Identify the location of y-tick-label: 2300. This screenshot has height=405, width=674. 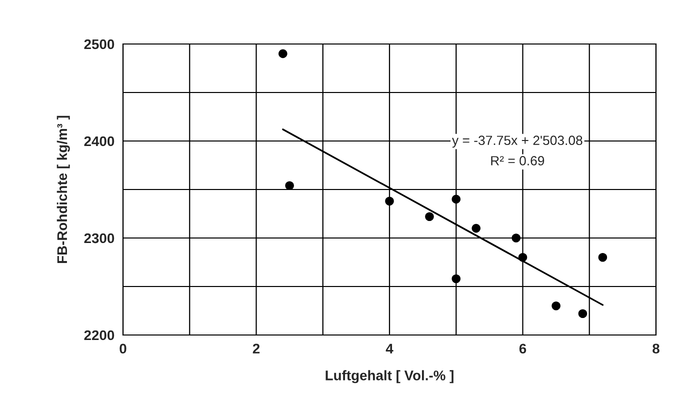
(99, 238).